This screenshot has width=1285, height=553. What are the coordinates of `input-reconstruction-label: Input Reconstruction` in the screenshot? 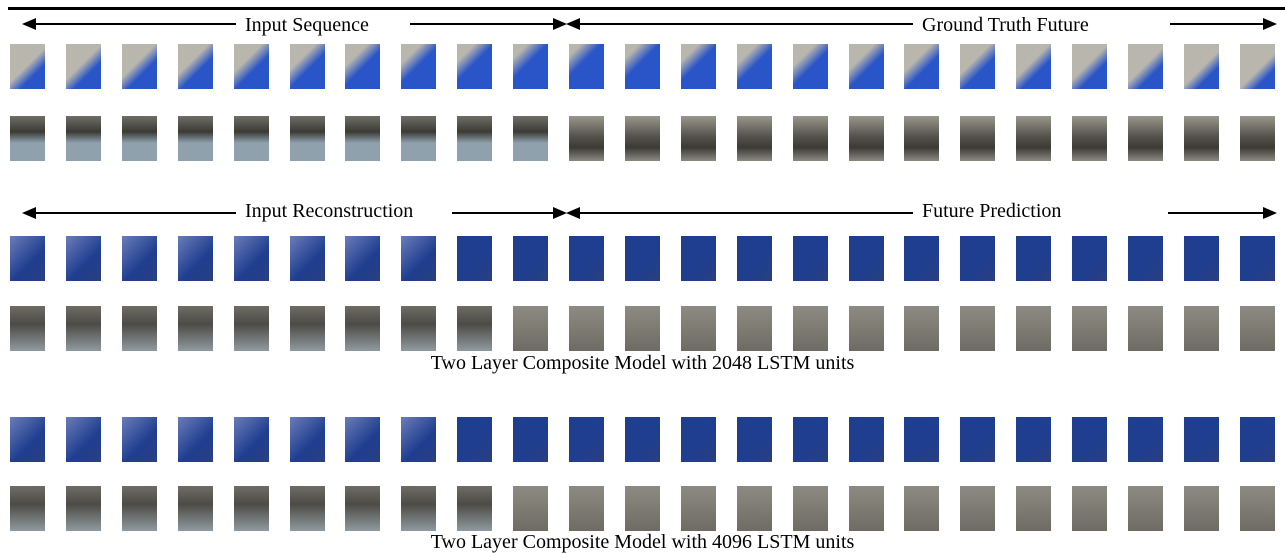 It's located at (329, 211).